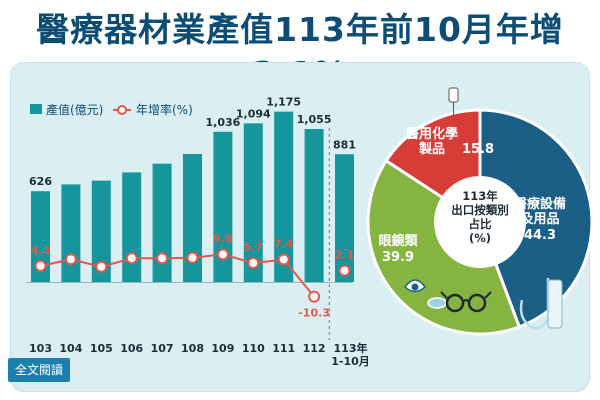 Image resolution: width=600 pixels, height=400 pixels. Describe the element at coordinates (432, 134) in the screenshot. I see `pie-slice-label: 醫用化學` at that location.